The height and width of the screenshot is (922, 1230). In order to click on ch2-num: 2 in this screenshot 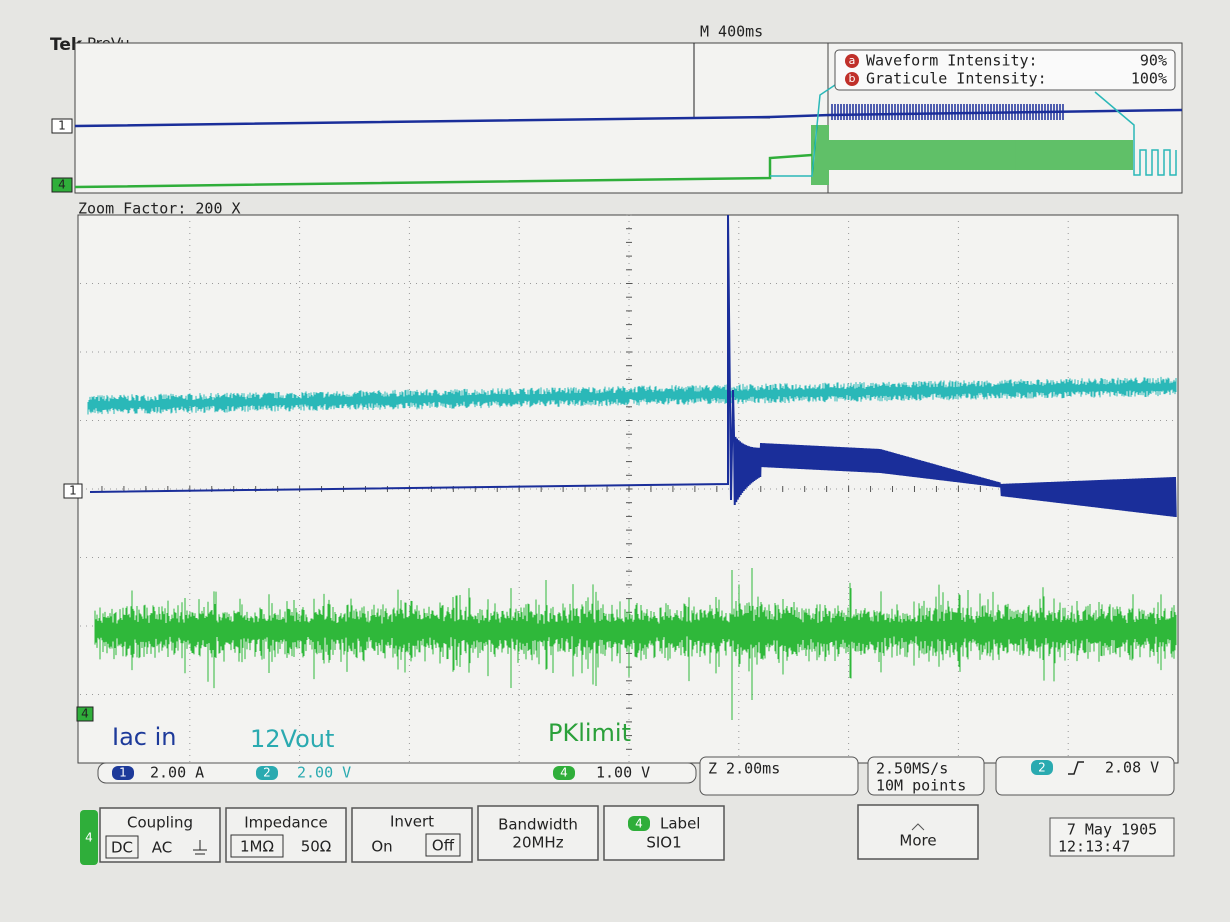, I will do `click(267, 773)`.